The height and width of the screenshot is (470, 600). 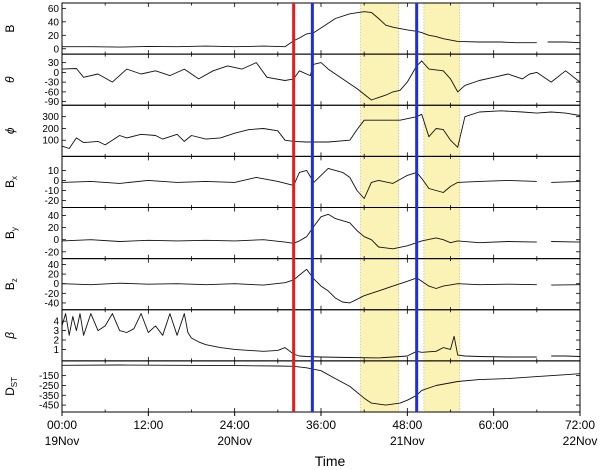 I want to click on panel-label: DST, so click(x=11, y=386).